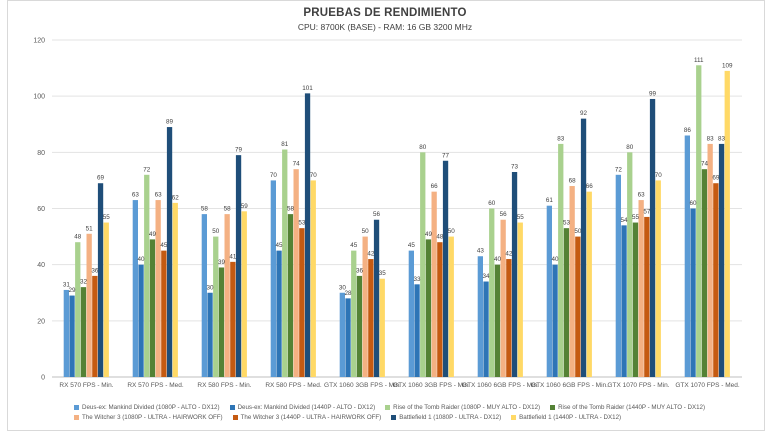 This screenshot has height=433, width=770. Describe the element at coordinates (302, 223) in the screenshot. I see `data-label: 53` at that location.